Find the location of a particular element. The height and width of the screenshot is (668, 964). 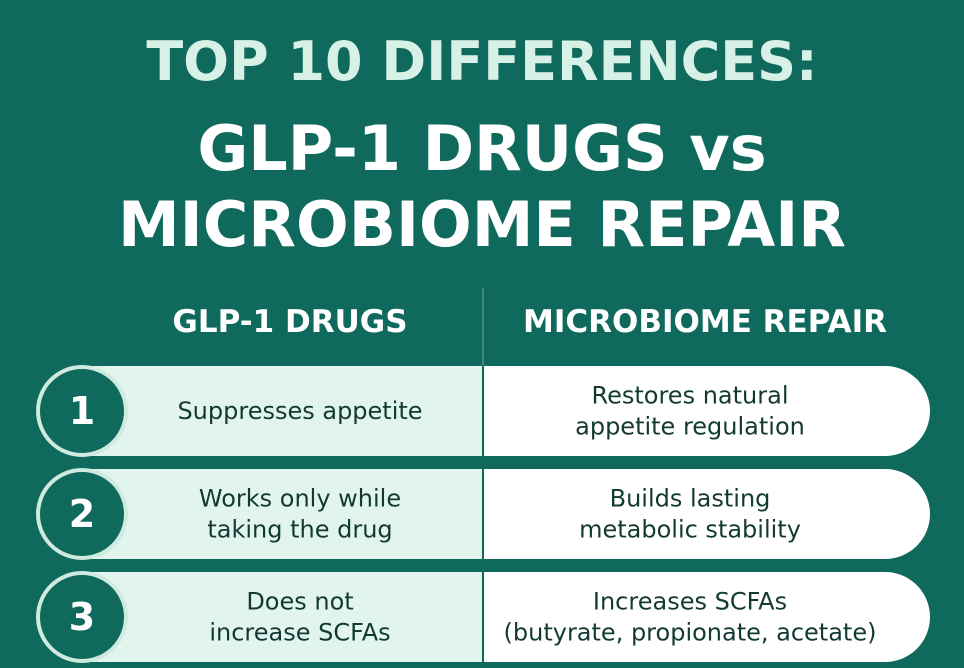

left-text: Suppresses appetite is located at coordinates (299, 411).